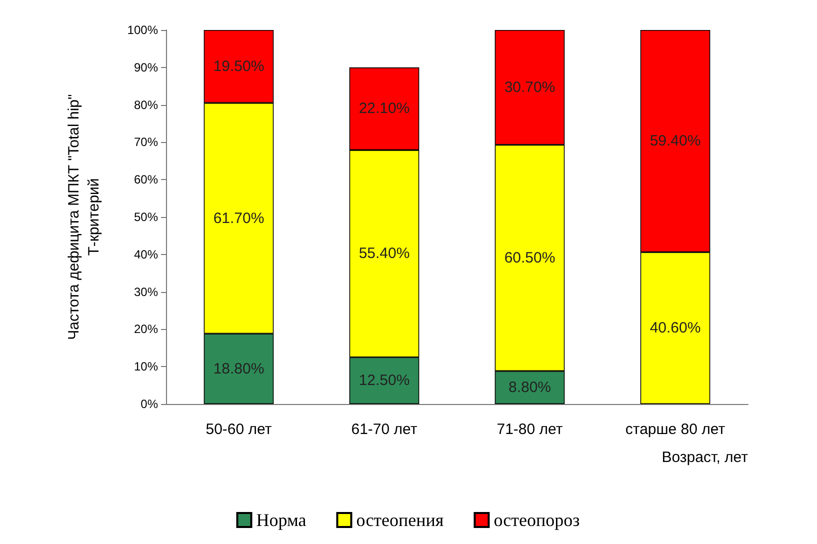 This screenshot has height=544, width=817. Describe the element at coordinates (146, 105) in the screenshot. I see `y-tick-label: 80%` at that location.